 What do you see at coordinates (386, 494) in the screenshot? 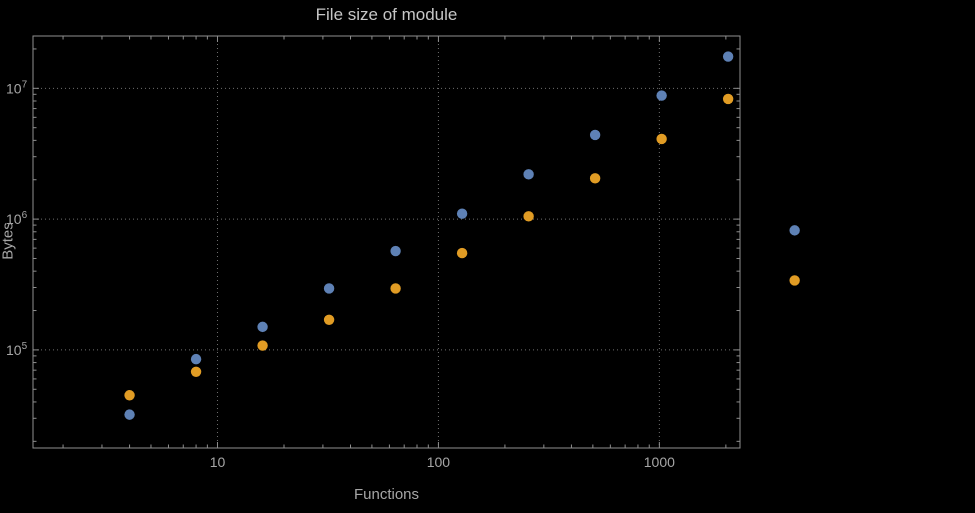
I see `x-axis-label: Functions` at bounding box center [386, 494].